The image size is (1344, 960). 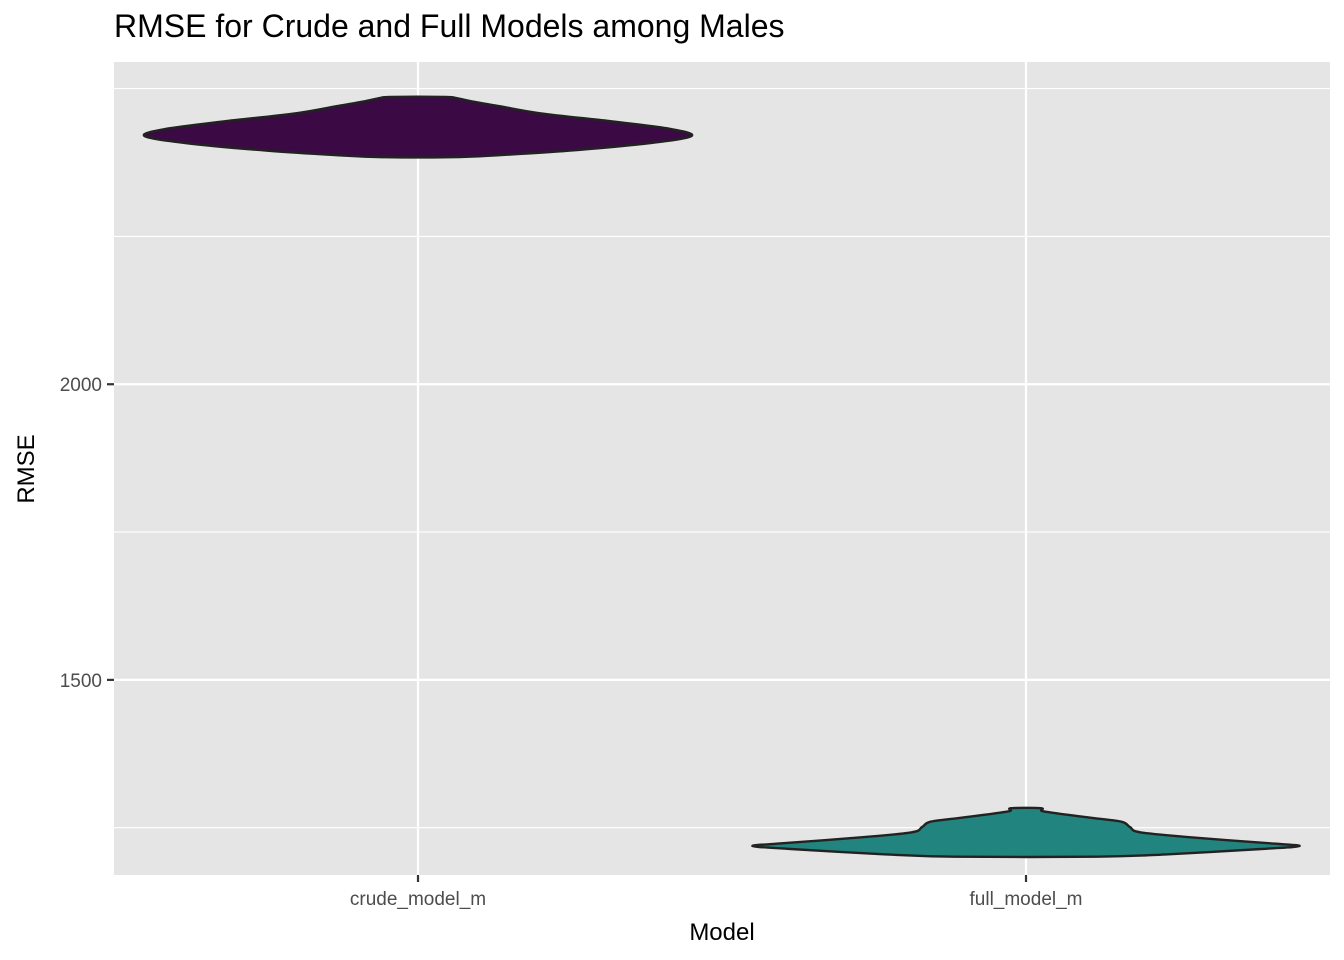 What do you see at coordinates (87, 533) in the screenshot?
I see `y-axis: 1500 2000` at bounding box center [87, 533].